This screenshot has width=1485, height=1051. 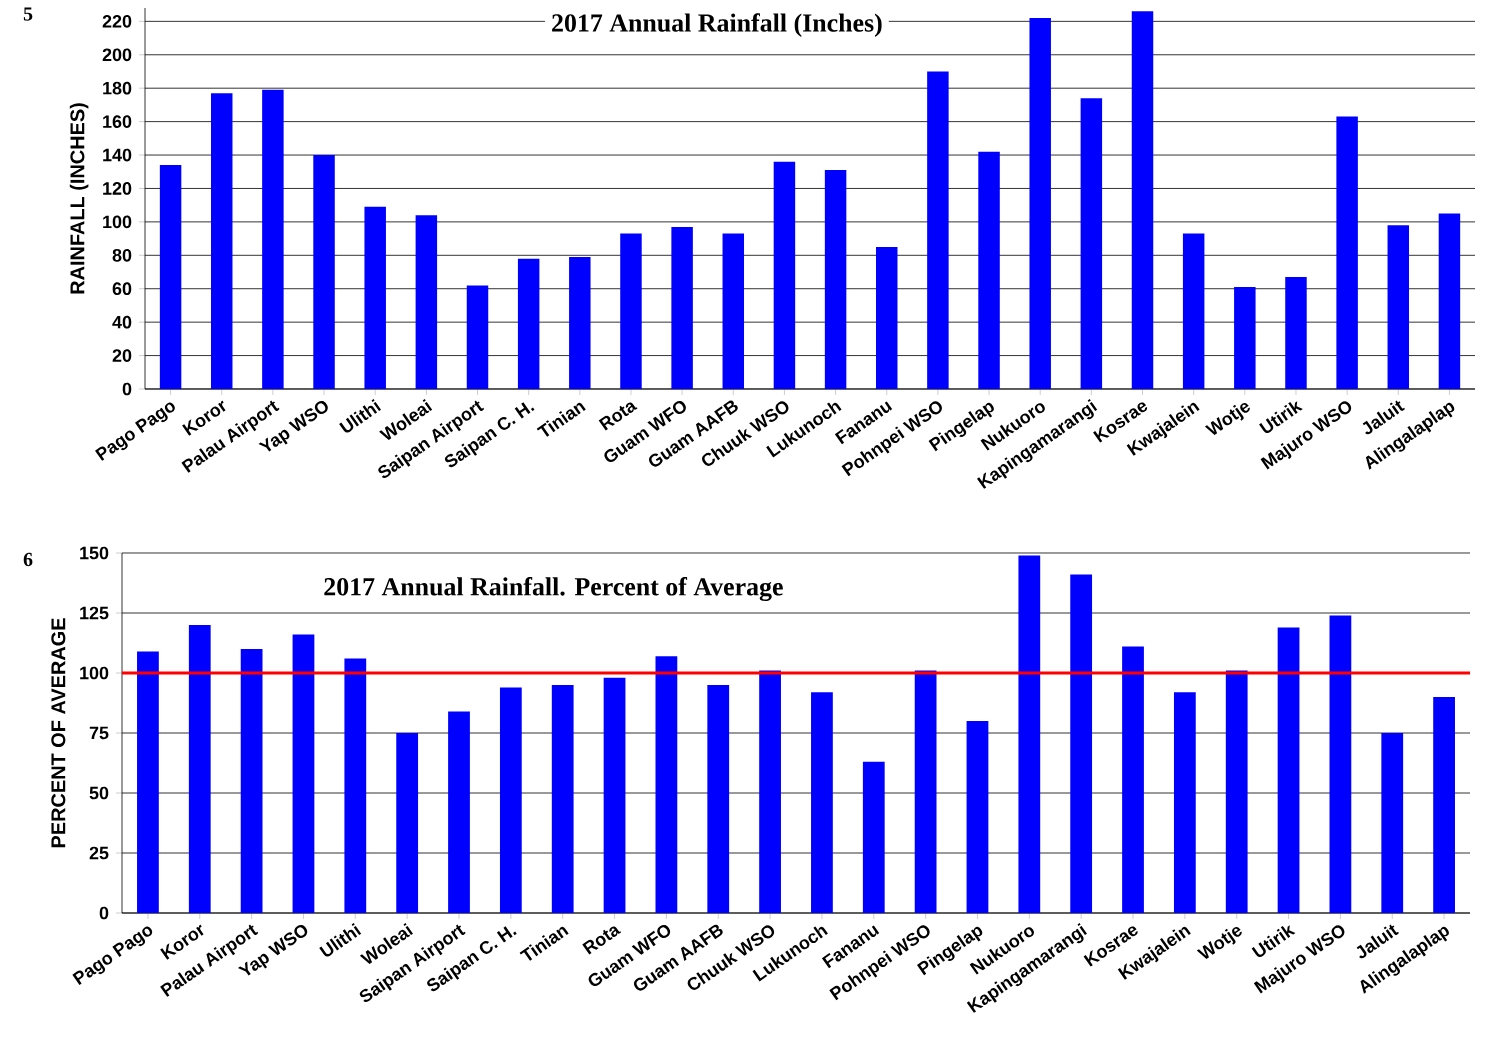 I want to click on y-tick-label: 180, so click(x=117, y=88).